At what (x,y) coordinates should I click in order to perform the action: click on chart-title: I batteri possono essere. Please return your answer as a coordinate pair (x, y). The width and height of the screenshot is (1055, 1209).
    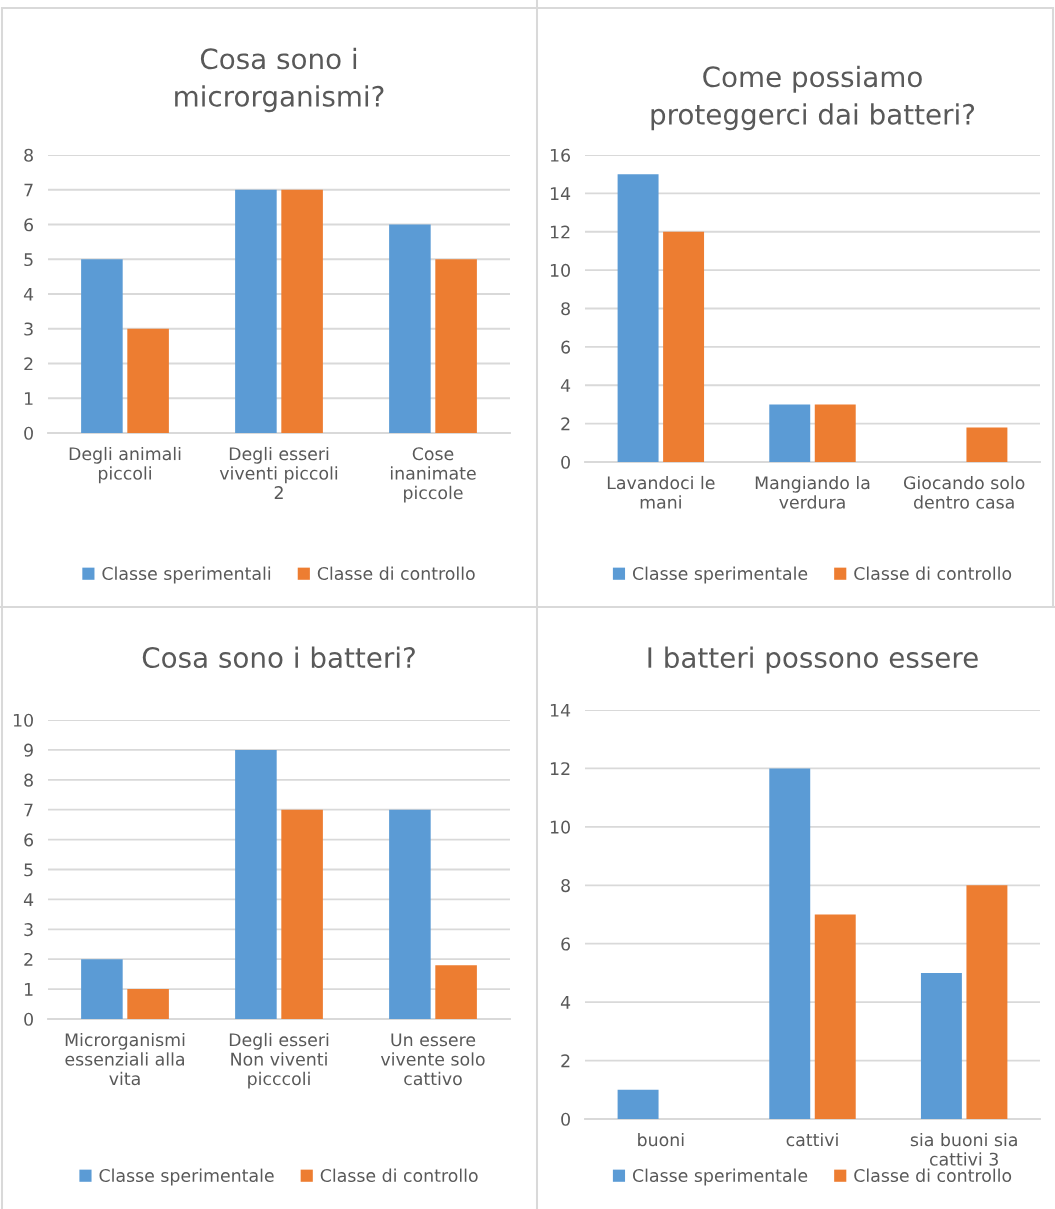
    Looking at the image, I should click on (813, 660).